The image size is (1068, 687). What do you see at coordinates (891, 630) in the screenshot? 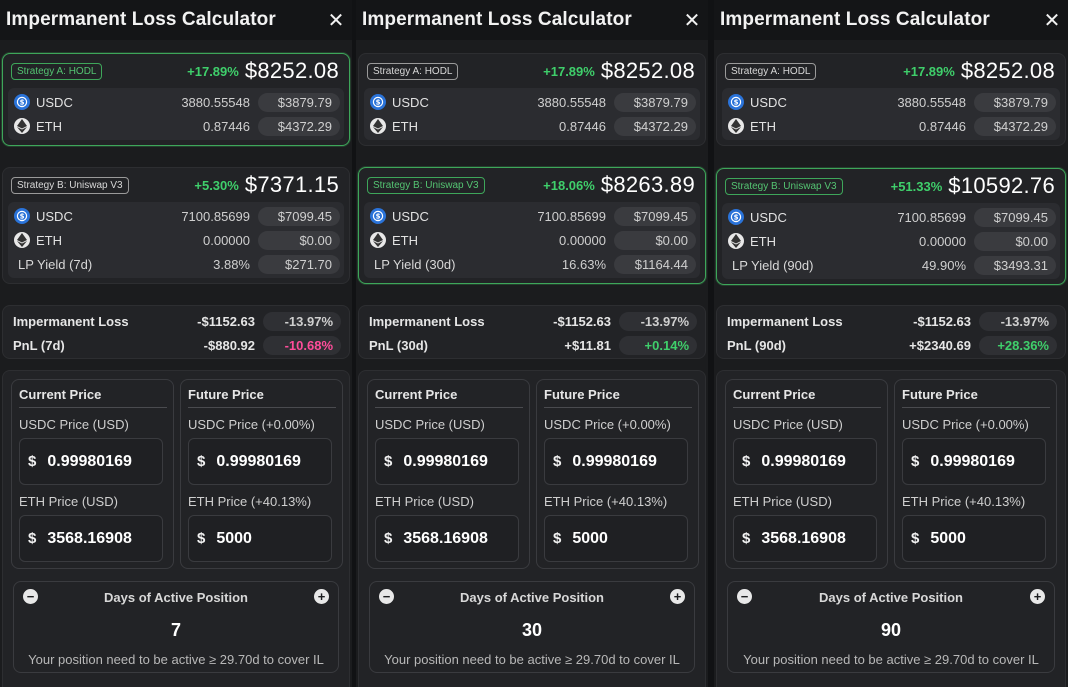
I see `days-value: 90` at bounding box center [891, 630].